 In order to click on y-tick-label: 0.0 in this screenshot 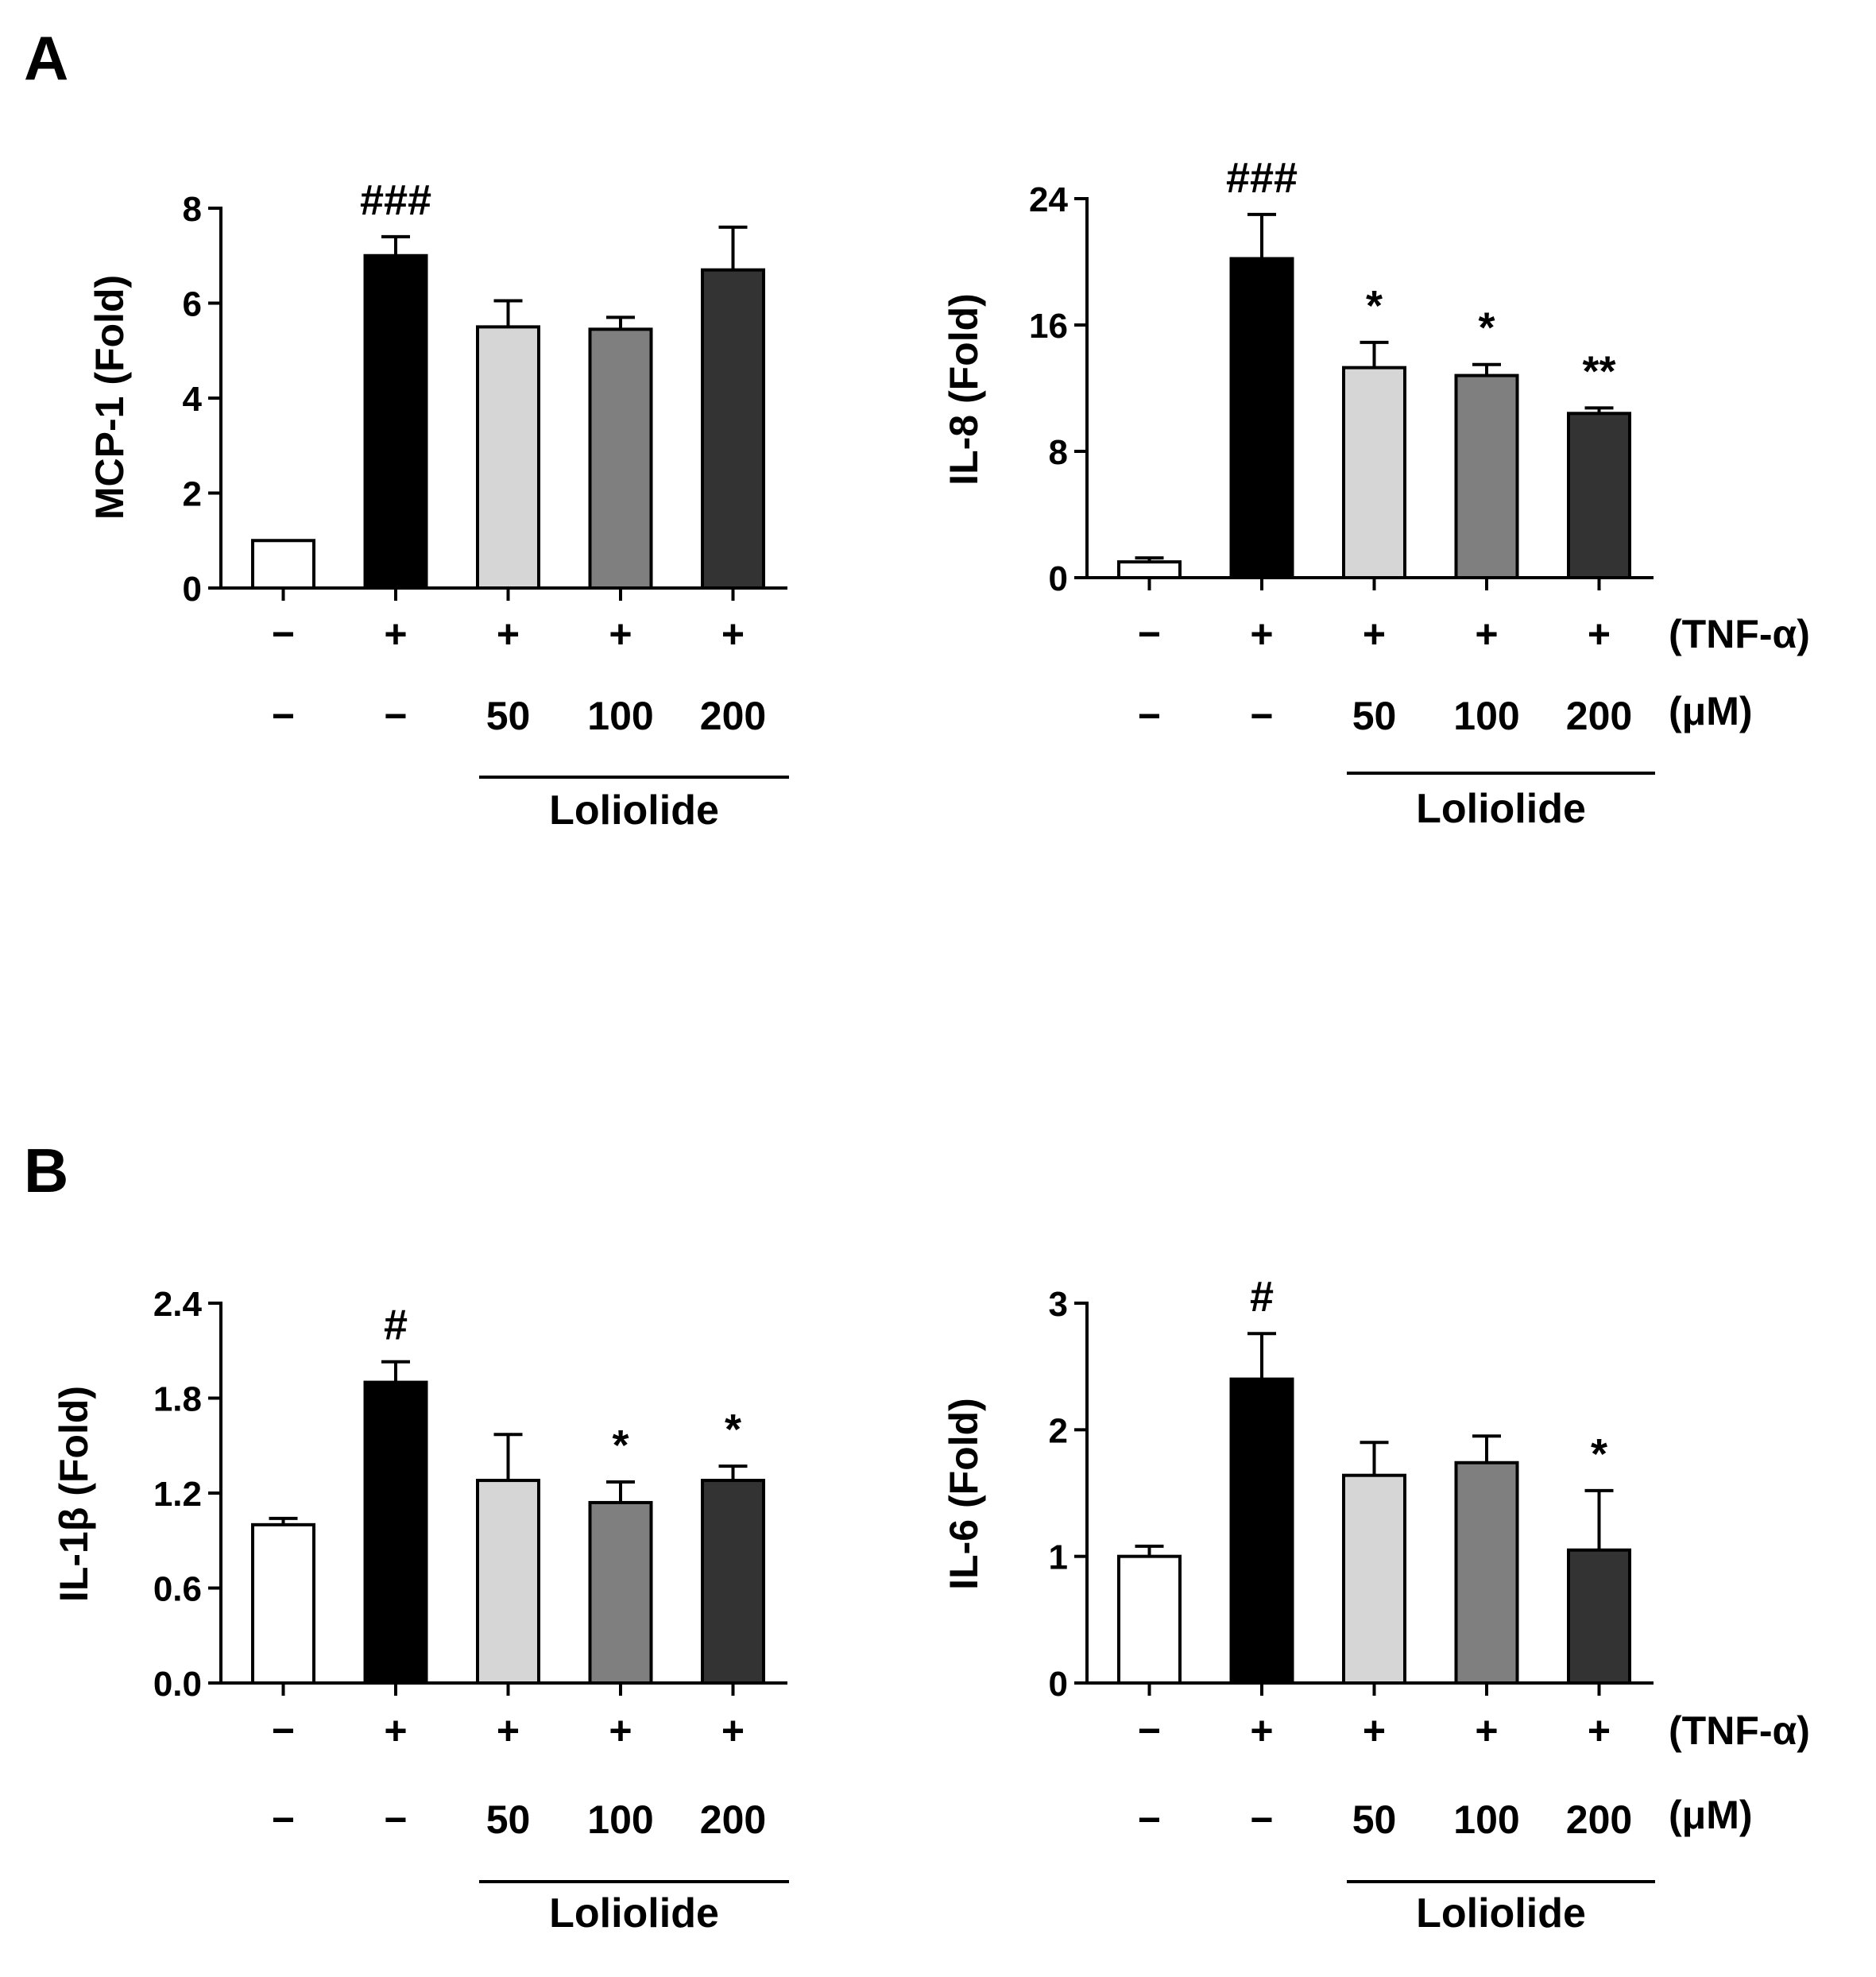, I will do `click(177, 1685)`.